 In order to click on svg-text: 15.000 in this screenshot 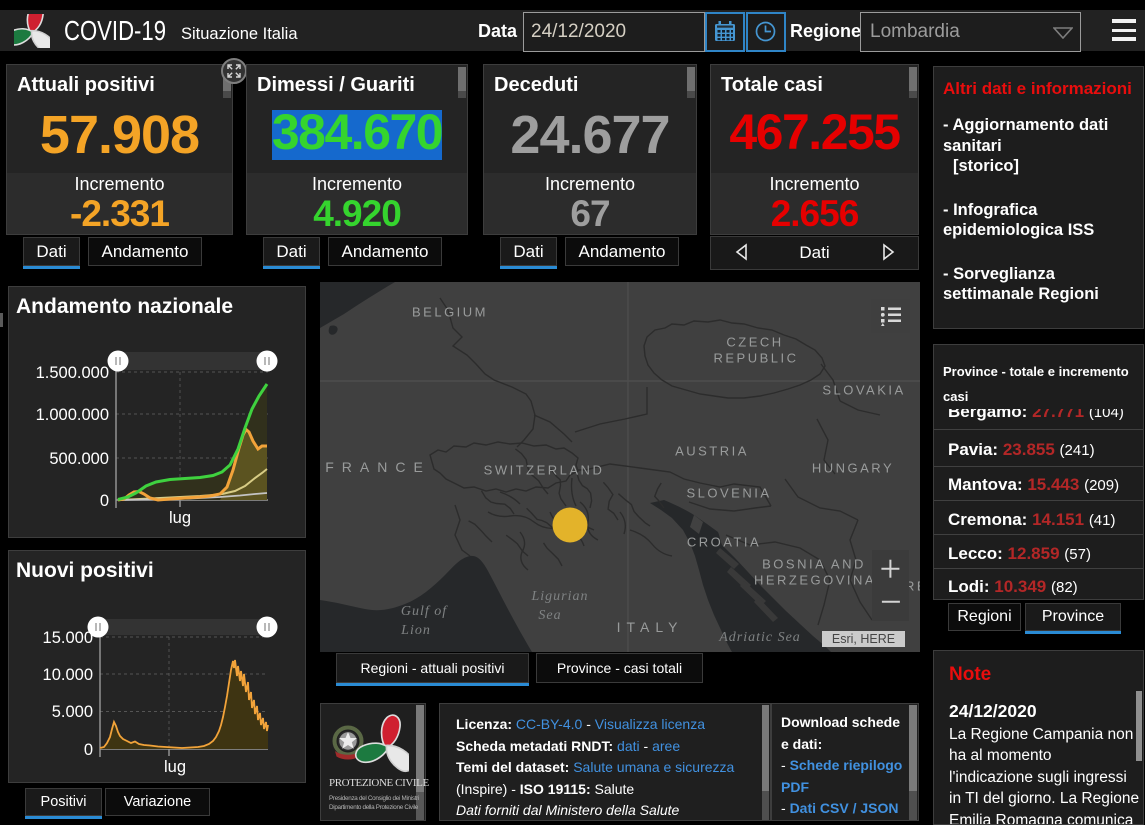, I will do `click(68, 638)`.